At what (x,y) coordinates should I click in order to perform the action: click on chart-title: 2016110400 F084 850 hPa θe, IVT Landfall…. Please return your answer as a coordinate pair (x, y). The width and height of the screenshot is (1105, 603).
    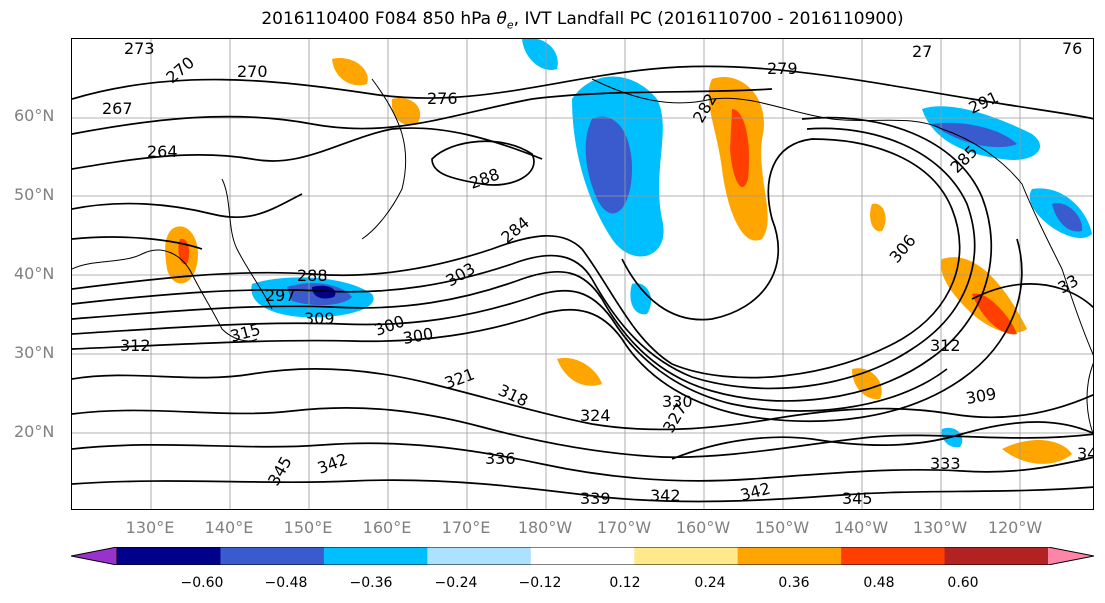
    Looking at the image, I should click on (552, 20).